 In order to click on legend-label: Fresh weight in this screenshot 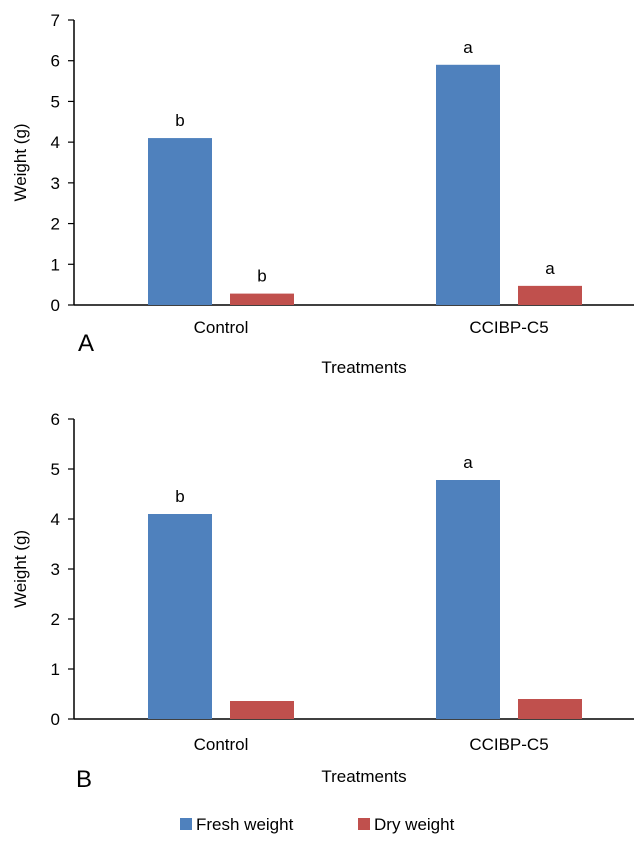, I will do `click(245, 824)`.